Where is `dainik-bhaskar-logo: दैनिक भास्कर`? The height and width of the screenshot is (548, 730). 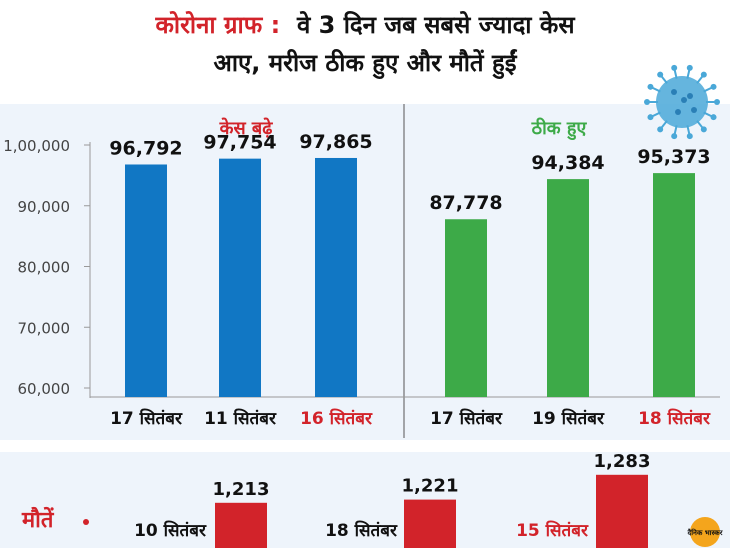
dainik-bhaskar-logo: दैनिक भास्कर is located at coordinates (705, 532).